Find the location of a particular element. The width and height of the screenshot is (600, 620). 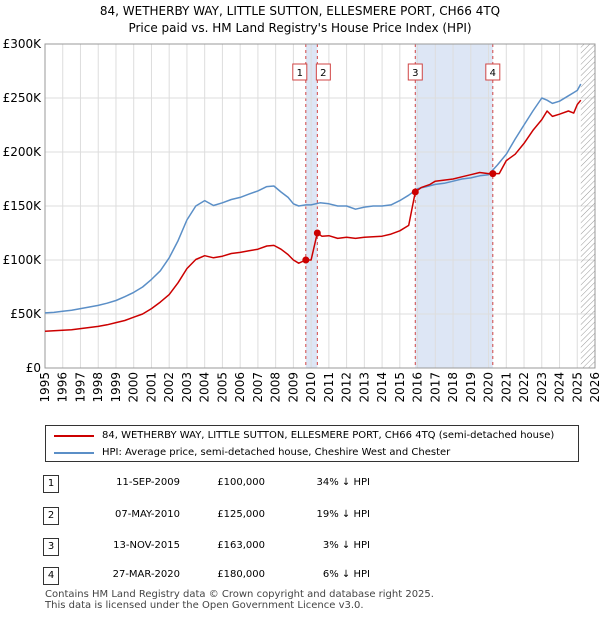

sale-number-badge: 3 is located at coordinates (51, 547).